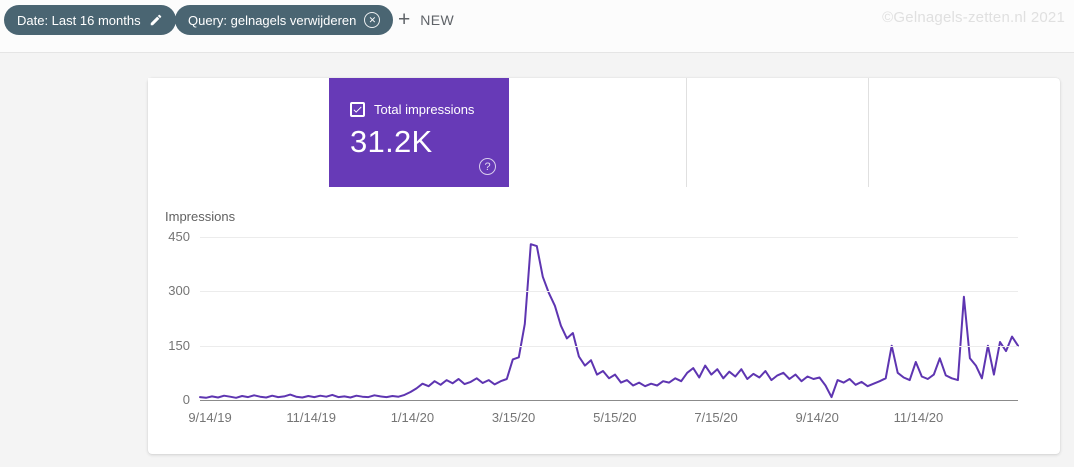 The height and width of the screenshot is (467, 1074). What do you see at coordinates (200, 216) in the screenshot?
I see `chart-axis-title: Impressions` at bounding box center [200, 216].